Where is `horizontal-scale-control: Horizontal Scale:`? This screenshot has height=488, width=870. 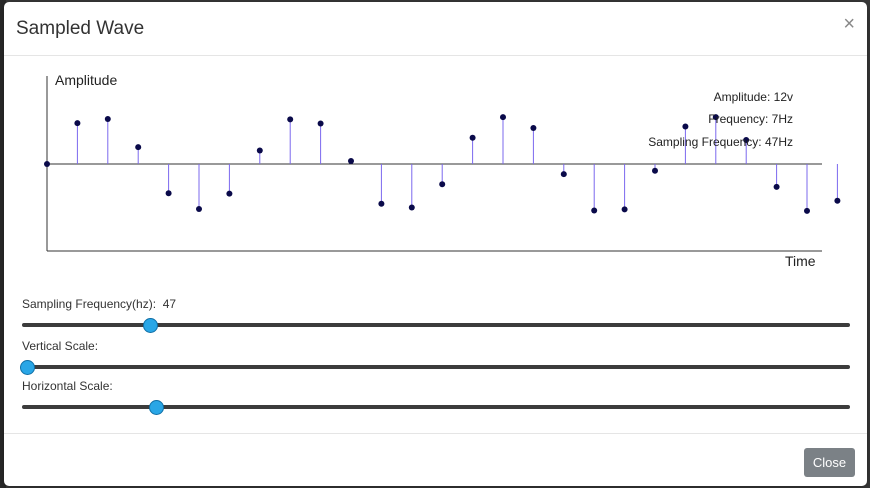
horizontal-scale-control: Horizontal Scale: is located at coordinates (436, 396).